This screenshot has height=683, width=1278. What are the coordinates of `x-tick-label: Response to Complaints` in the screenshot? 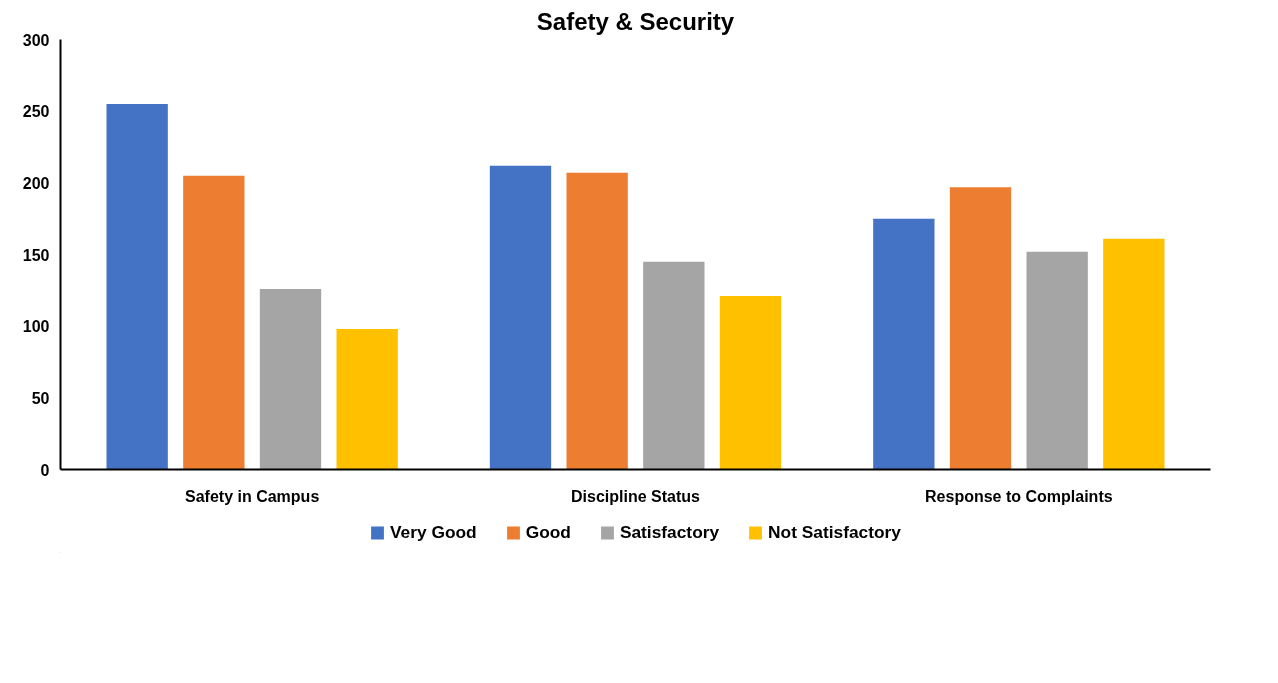 It's located at (1019, 496).